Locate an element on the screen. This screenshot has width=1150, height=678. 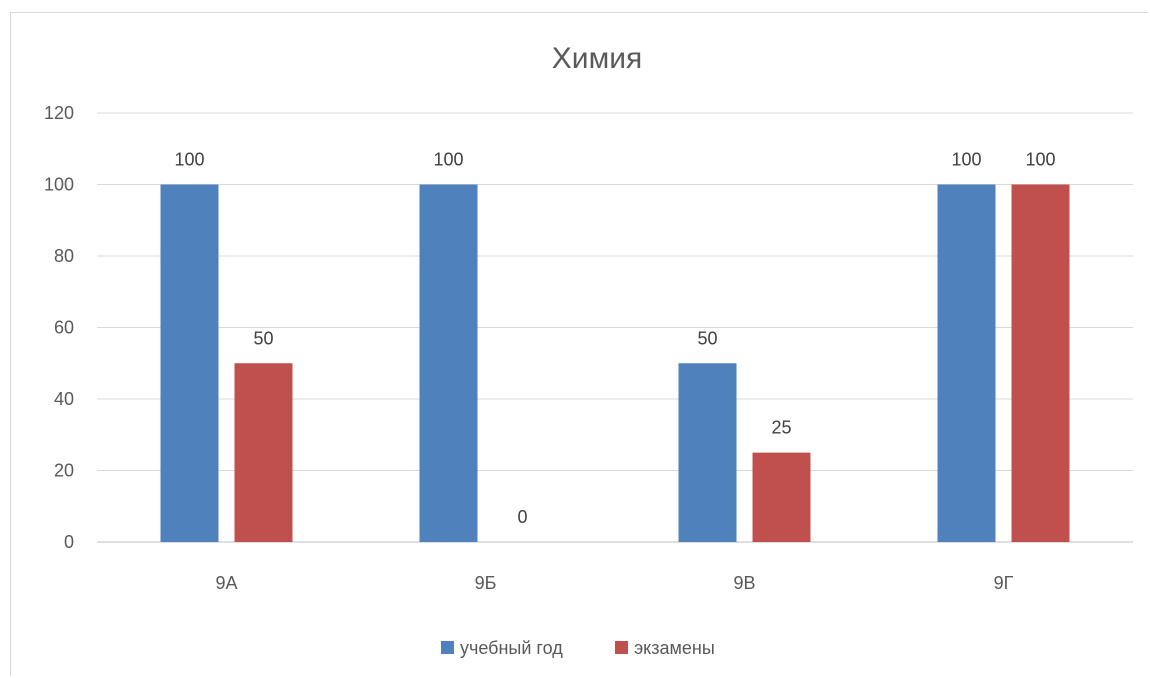
x-tick-label: 9Г is located at coordinates (1004, 583).